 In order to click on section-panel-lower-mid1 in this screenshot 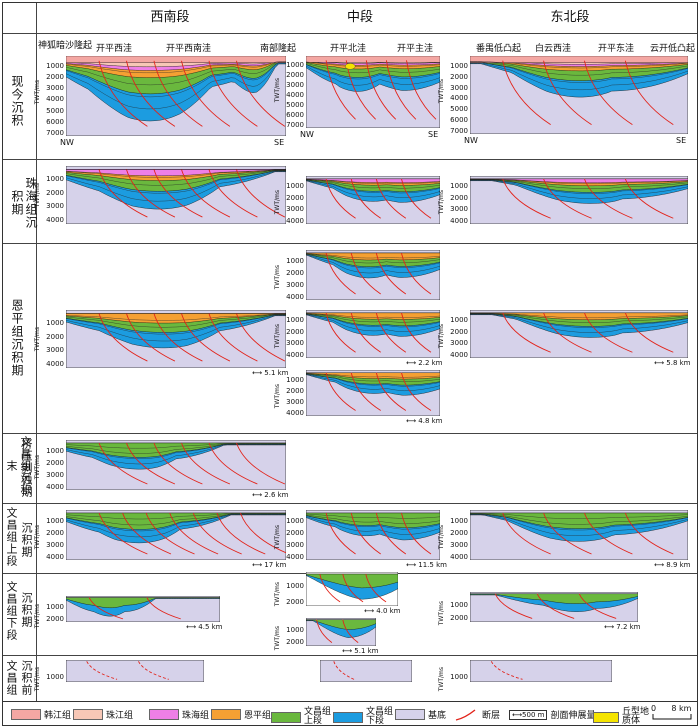, I will do `click(352, 589)`.